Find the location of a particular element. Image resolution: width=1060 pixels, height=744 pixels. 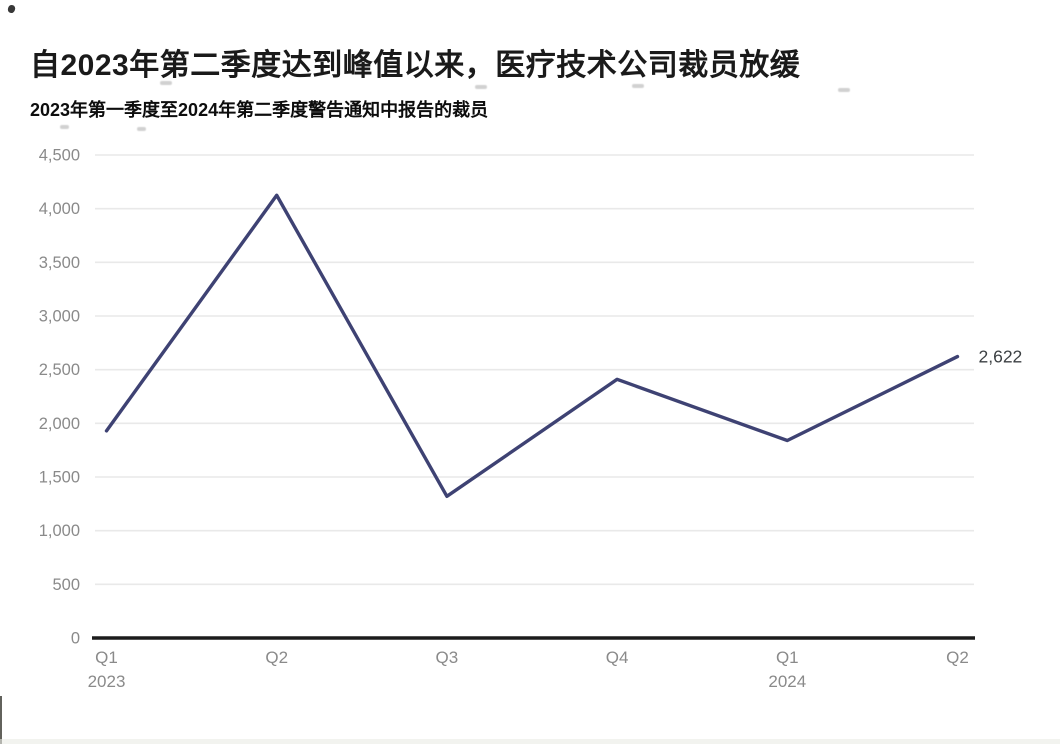

y-axis-tick-label: 4,500 is located at coordinates (59, 156).